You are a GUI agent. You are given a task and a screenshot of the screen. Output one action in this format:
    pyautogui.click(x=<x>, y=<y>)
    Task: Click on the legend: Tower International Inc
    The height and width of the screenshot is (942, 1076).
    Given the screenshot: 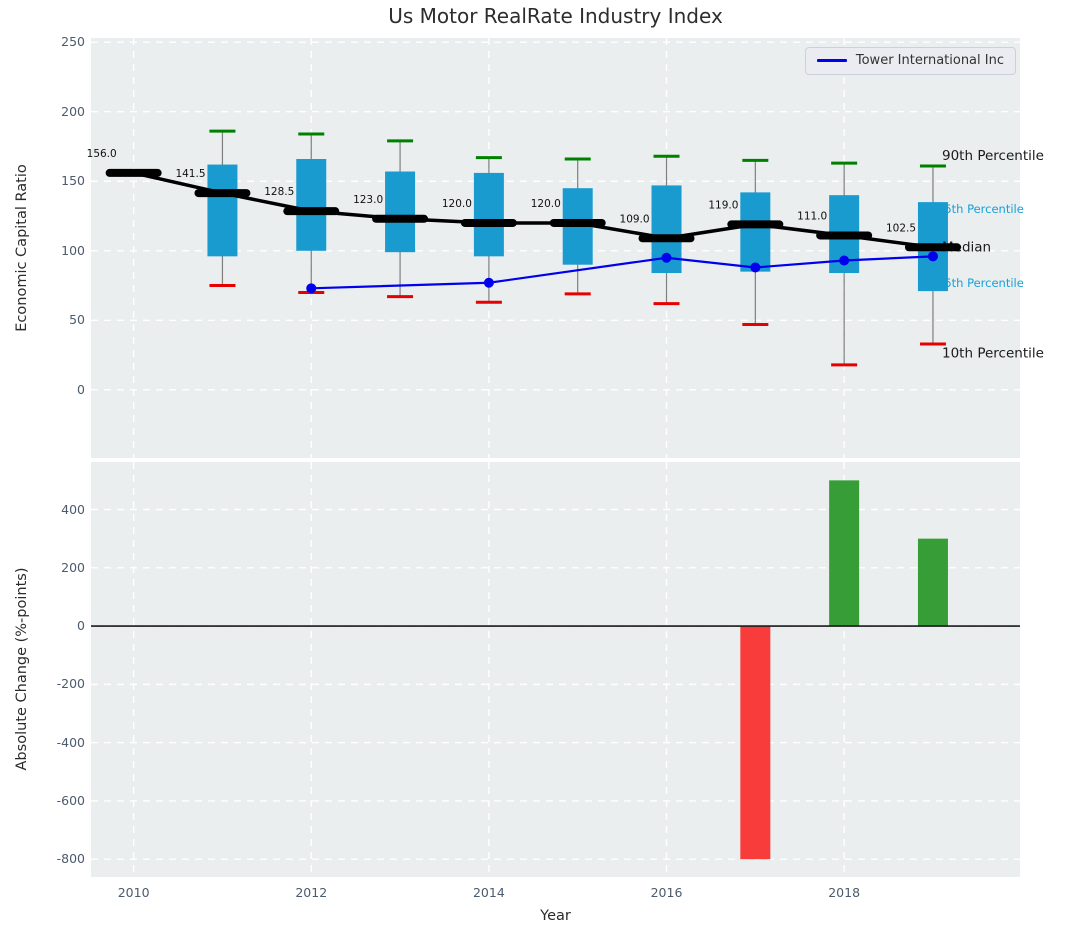 What is the action you would take?
    pyautogui.click(x=910, y=61)
    